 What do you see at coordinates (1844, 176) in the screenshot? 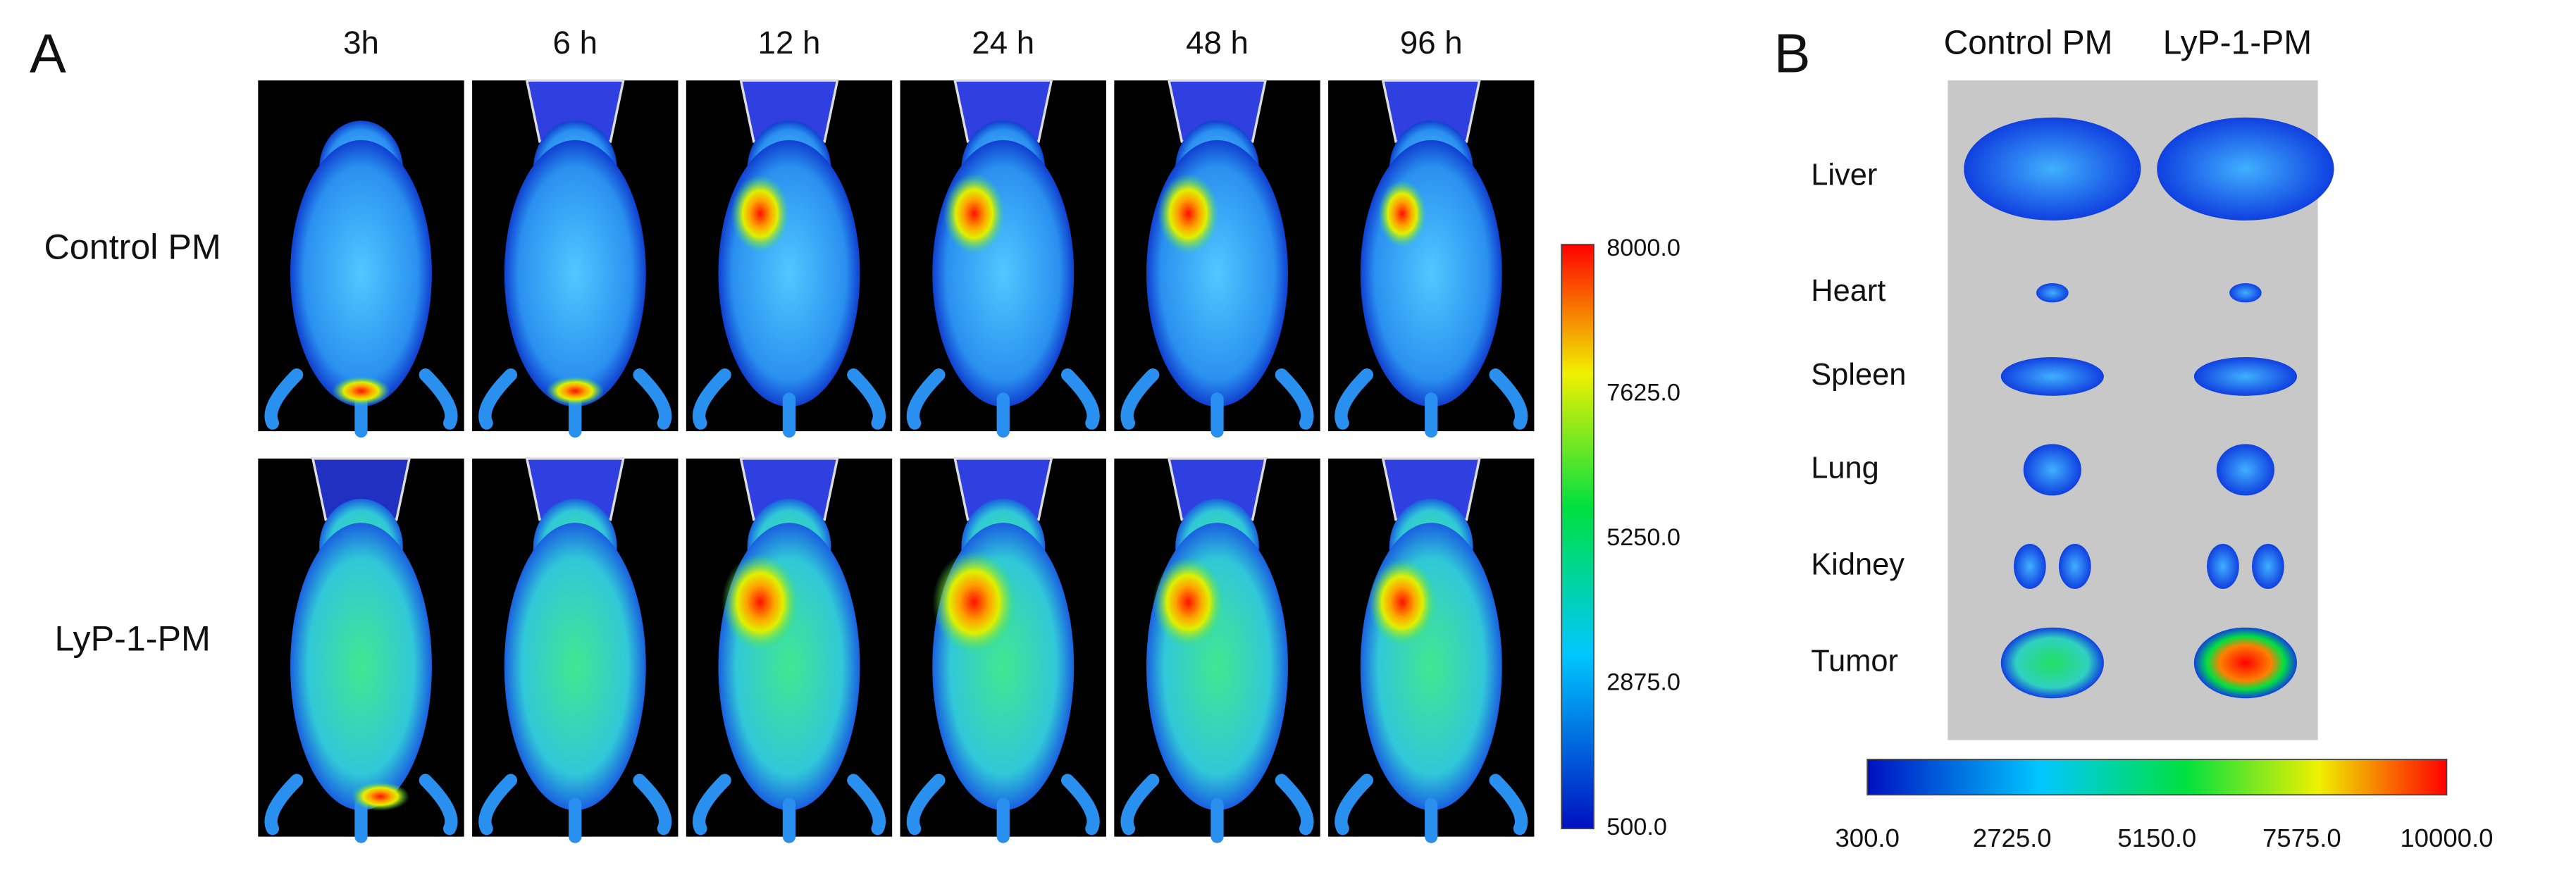
I see `organ-label: Liver` at bounding box center [1844, 176].